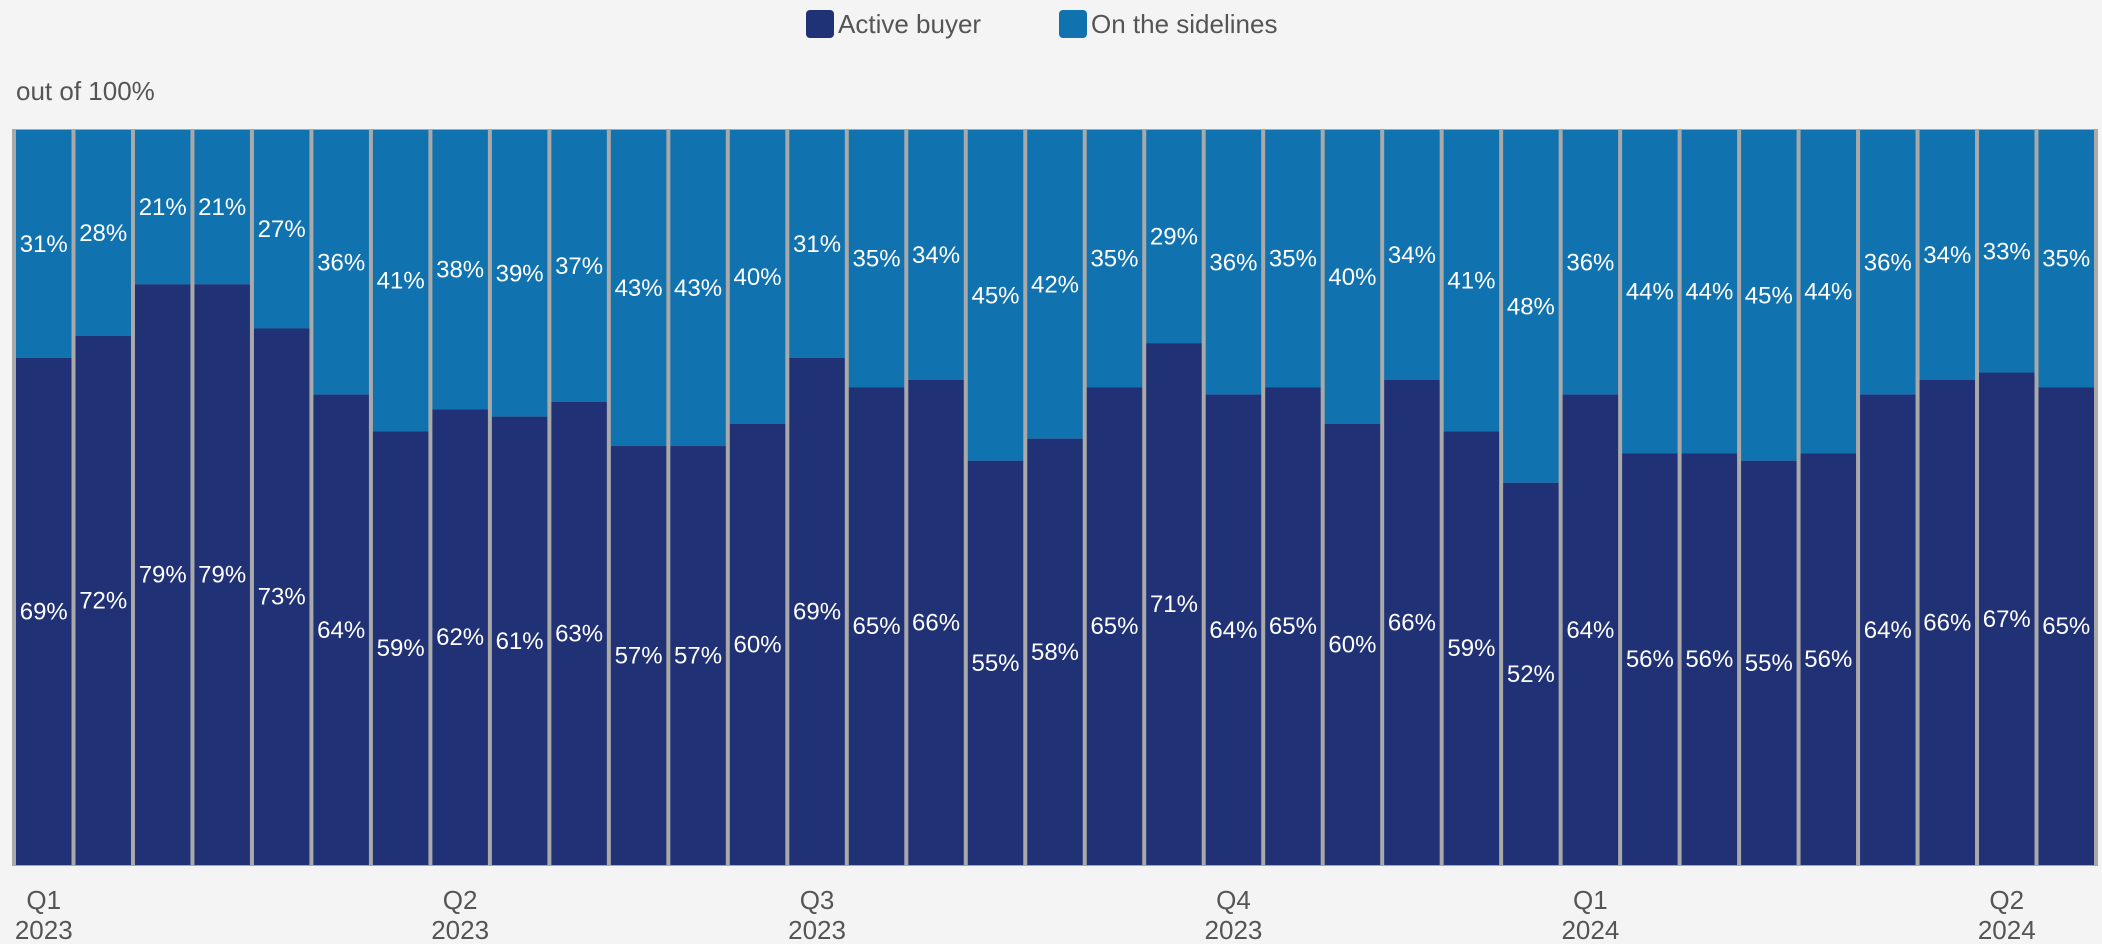 This screenshot has width=2102, height=944. Describe the element at coordinates (1184, 23) in the screenshot. I see `legend-label-on-the-sidelines: On the sidelines` at that location.